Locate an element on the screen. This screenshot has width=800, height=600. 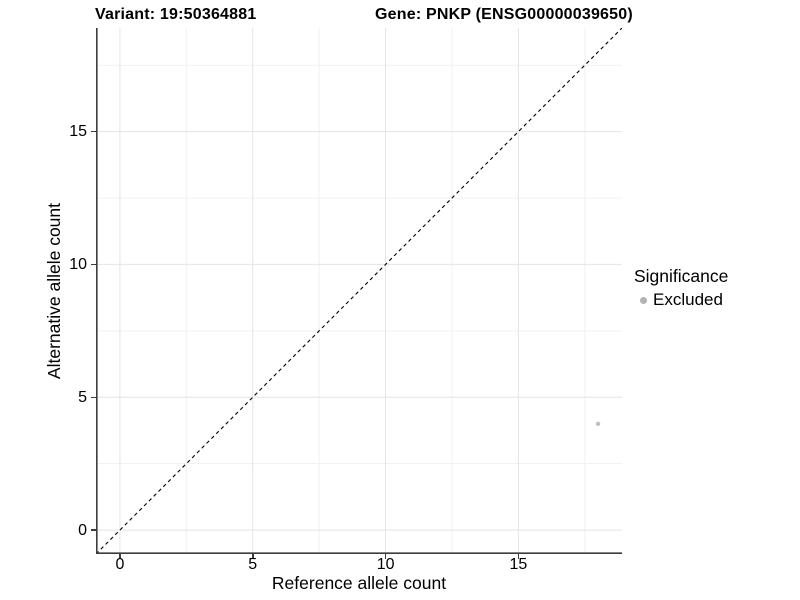
y-axis-title-wrap: Alternative allele count is located at coordinates (54, 291).